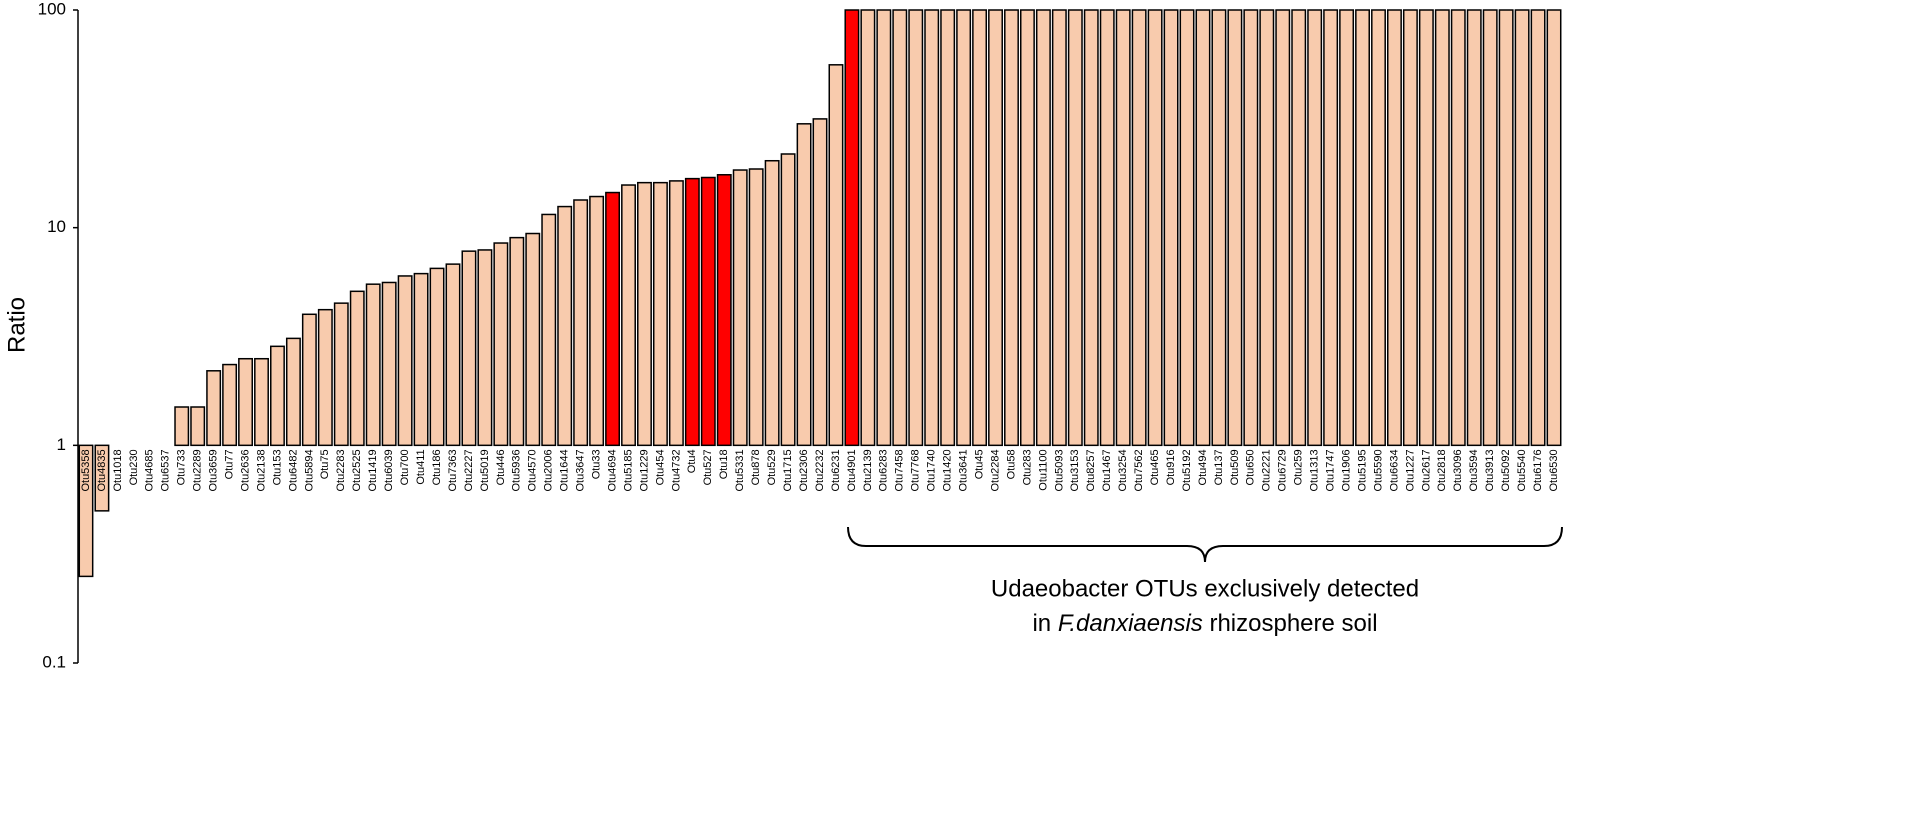  Describe the element at coordinates (1044, 623) in the screenshot. I see `annotation-part: in` at that location.